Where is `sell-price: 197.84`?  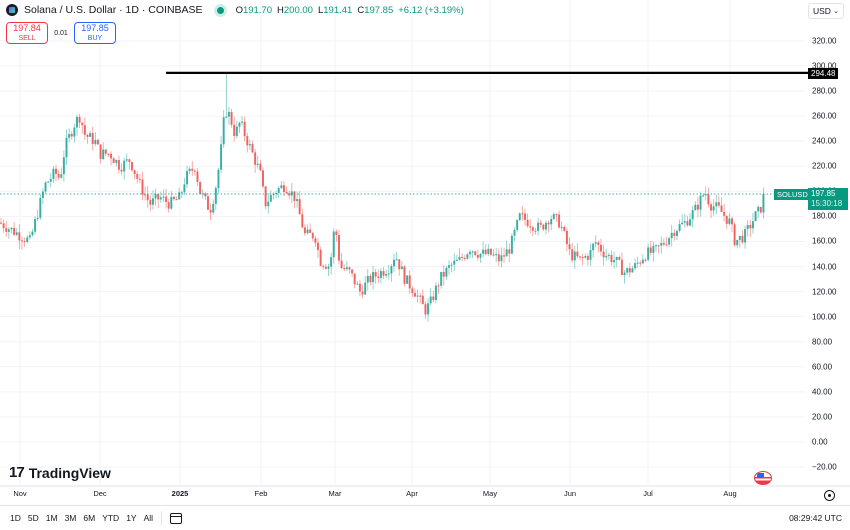
sell-price: 197.84 is located at coordinates (27, 28).